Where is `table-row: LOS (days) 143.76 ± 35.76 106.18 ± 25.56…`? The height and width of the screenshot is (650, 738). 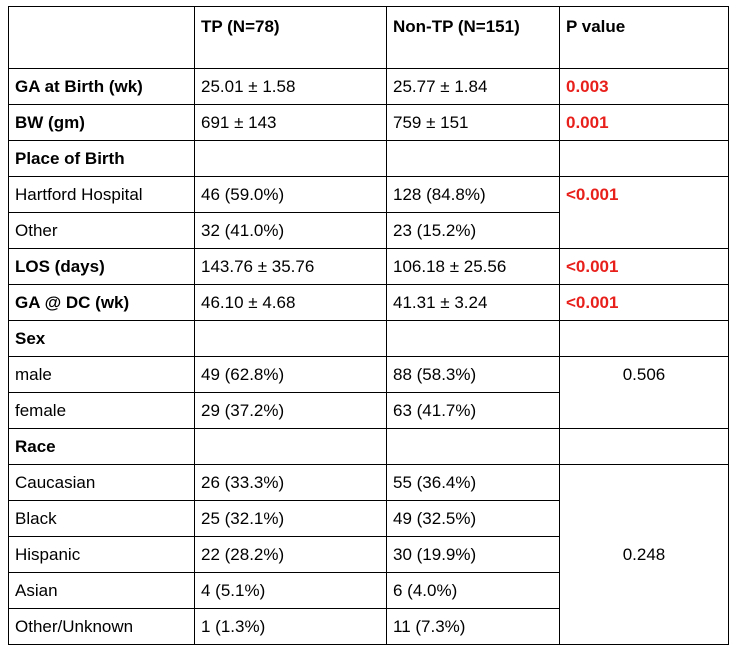 table-row: LOS (days) 143.76 ± 35.76 106.18 ± 25.56… is located at coordinates (368, 266).